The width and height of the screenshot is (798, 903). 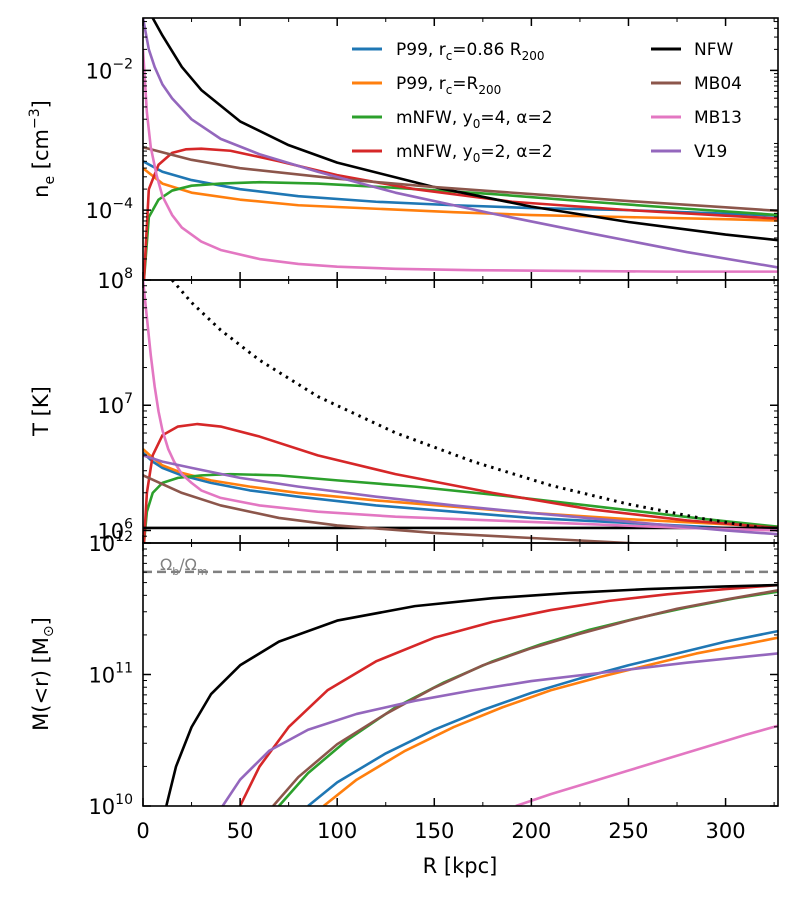 I want to click on legend-entry-v19: V19, so click(x=689, y=152).